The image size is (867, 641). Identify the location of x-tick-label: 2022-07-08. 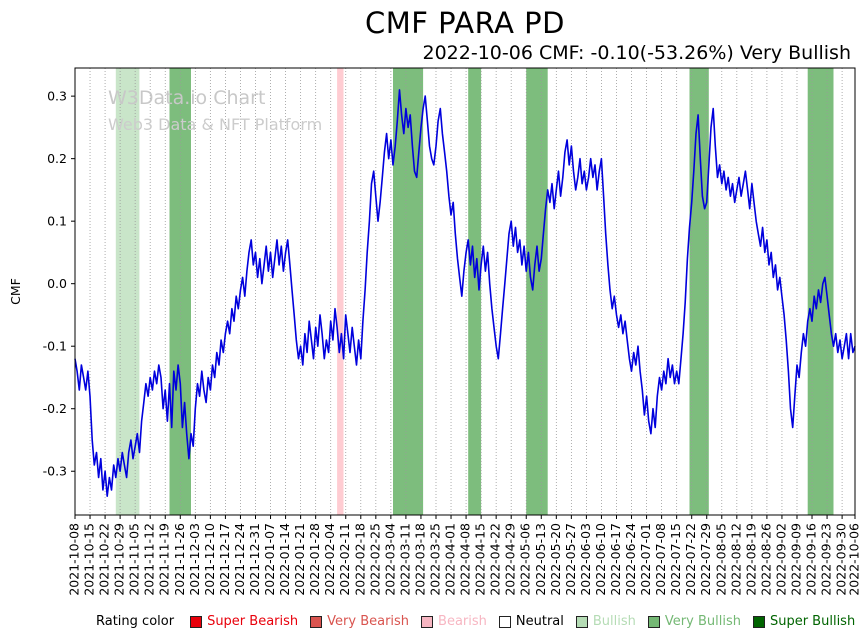
(660, 559).